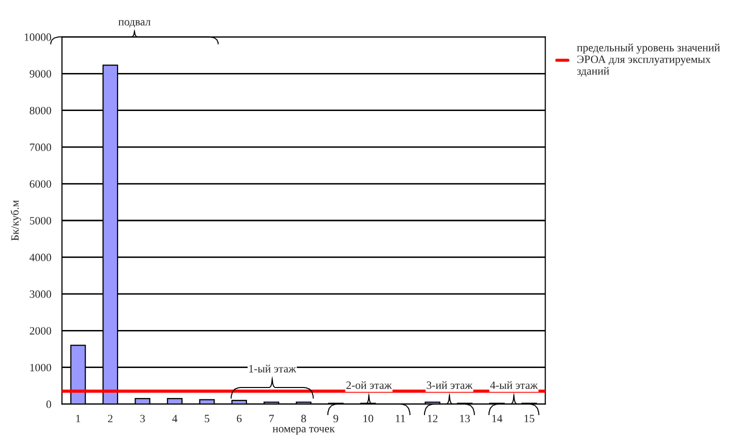  I want to click on y-tick-label: 9000, so click(41, 74).